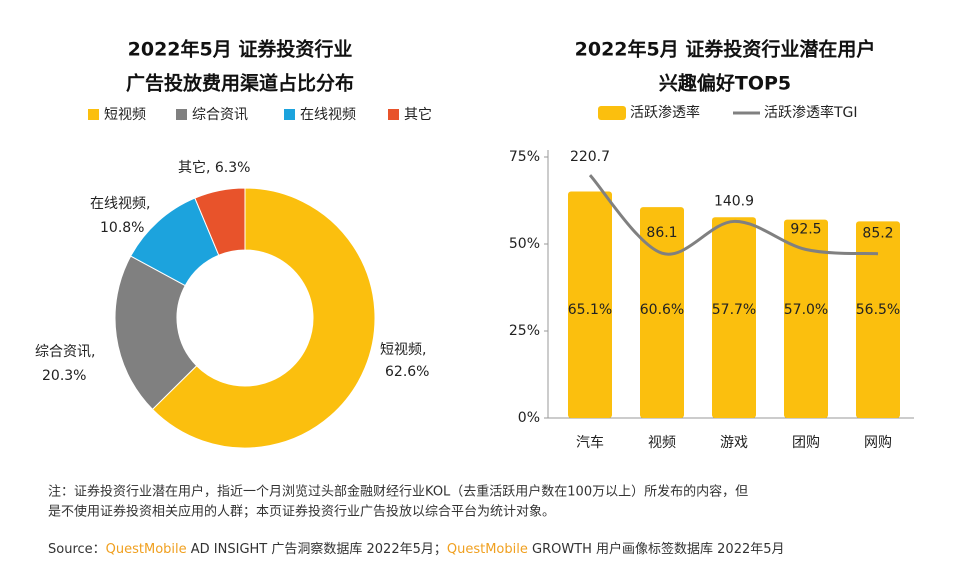  I want to click on x-tick-label: 网购, so click(878, 443).